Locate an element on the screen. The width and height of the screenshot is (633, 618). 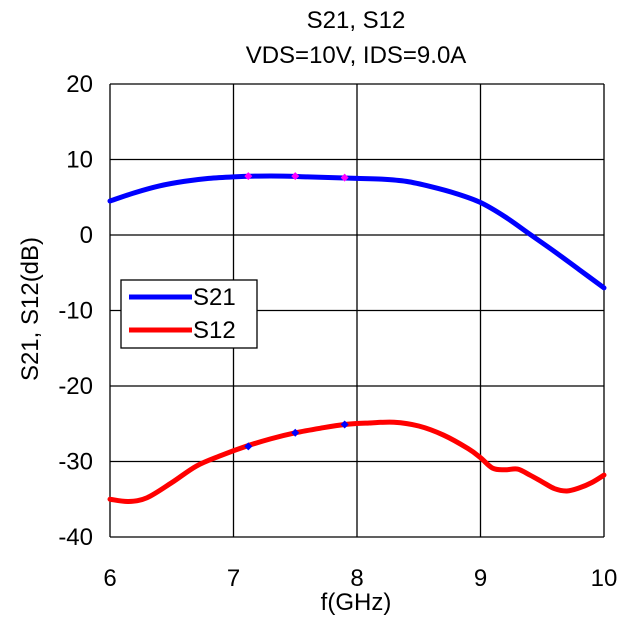
chart-subtitle: VDS=10V, IDS=9.0A is located at coordinates (356, 55).